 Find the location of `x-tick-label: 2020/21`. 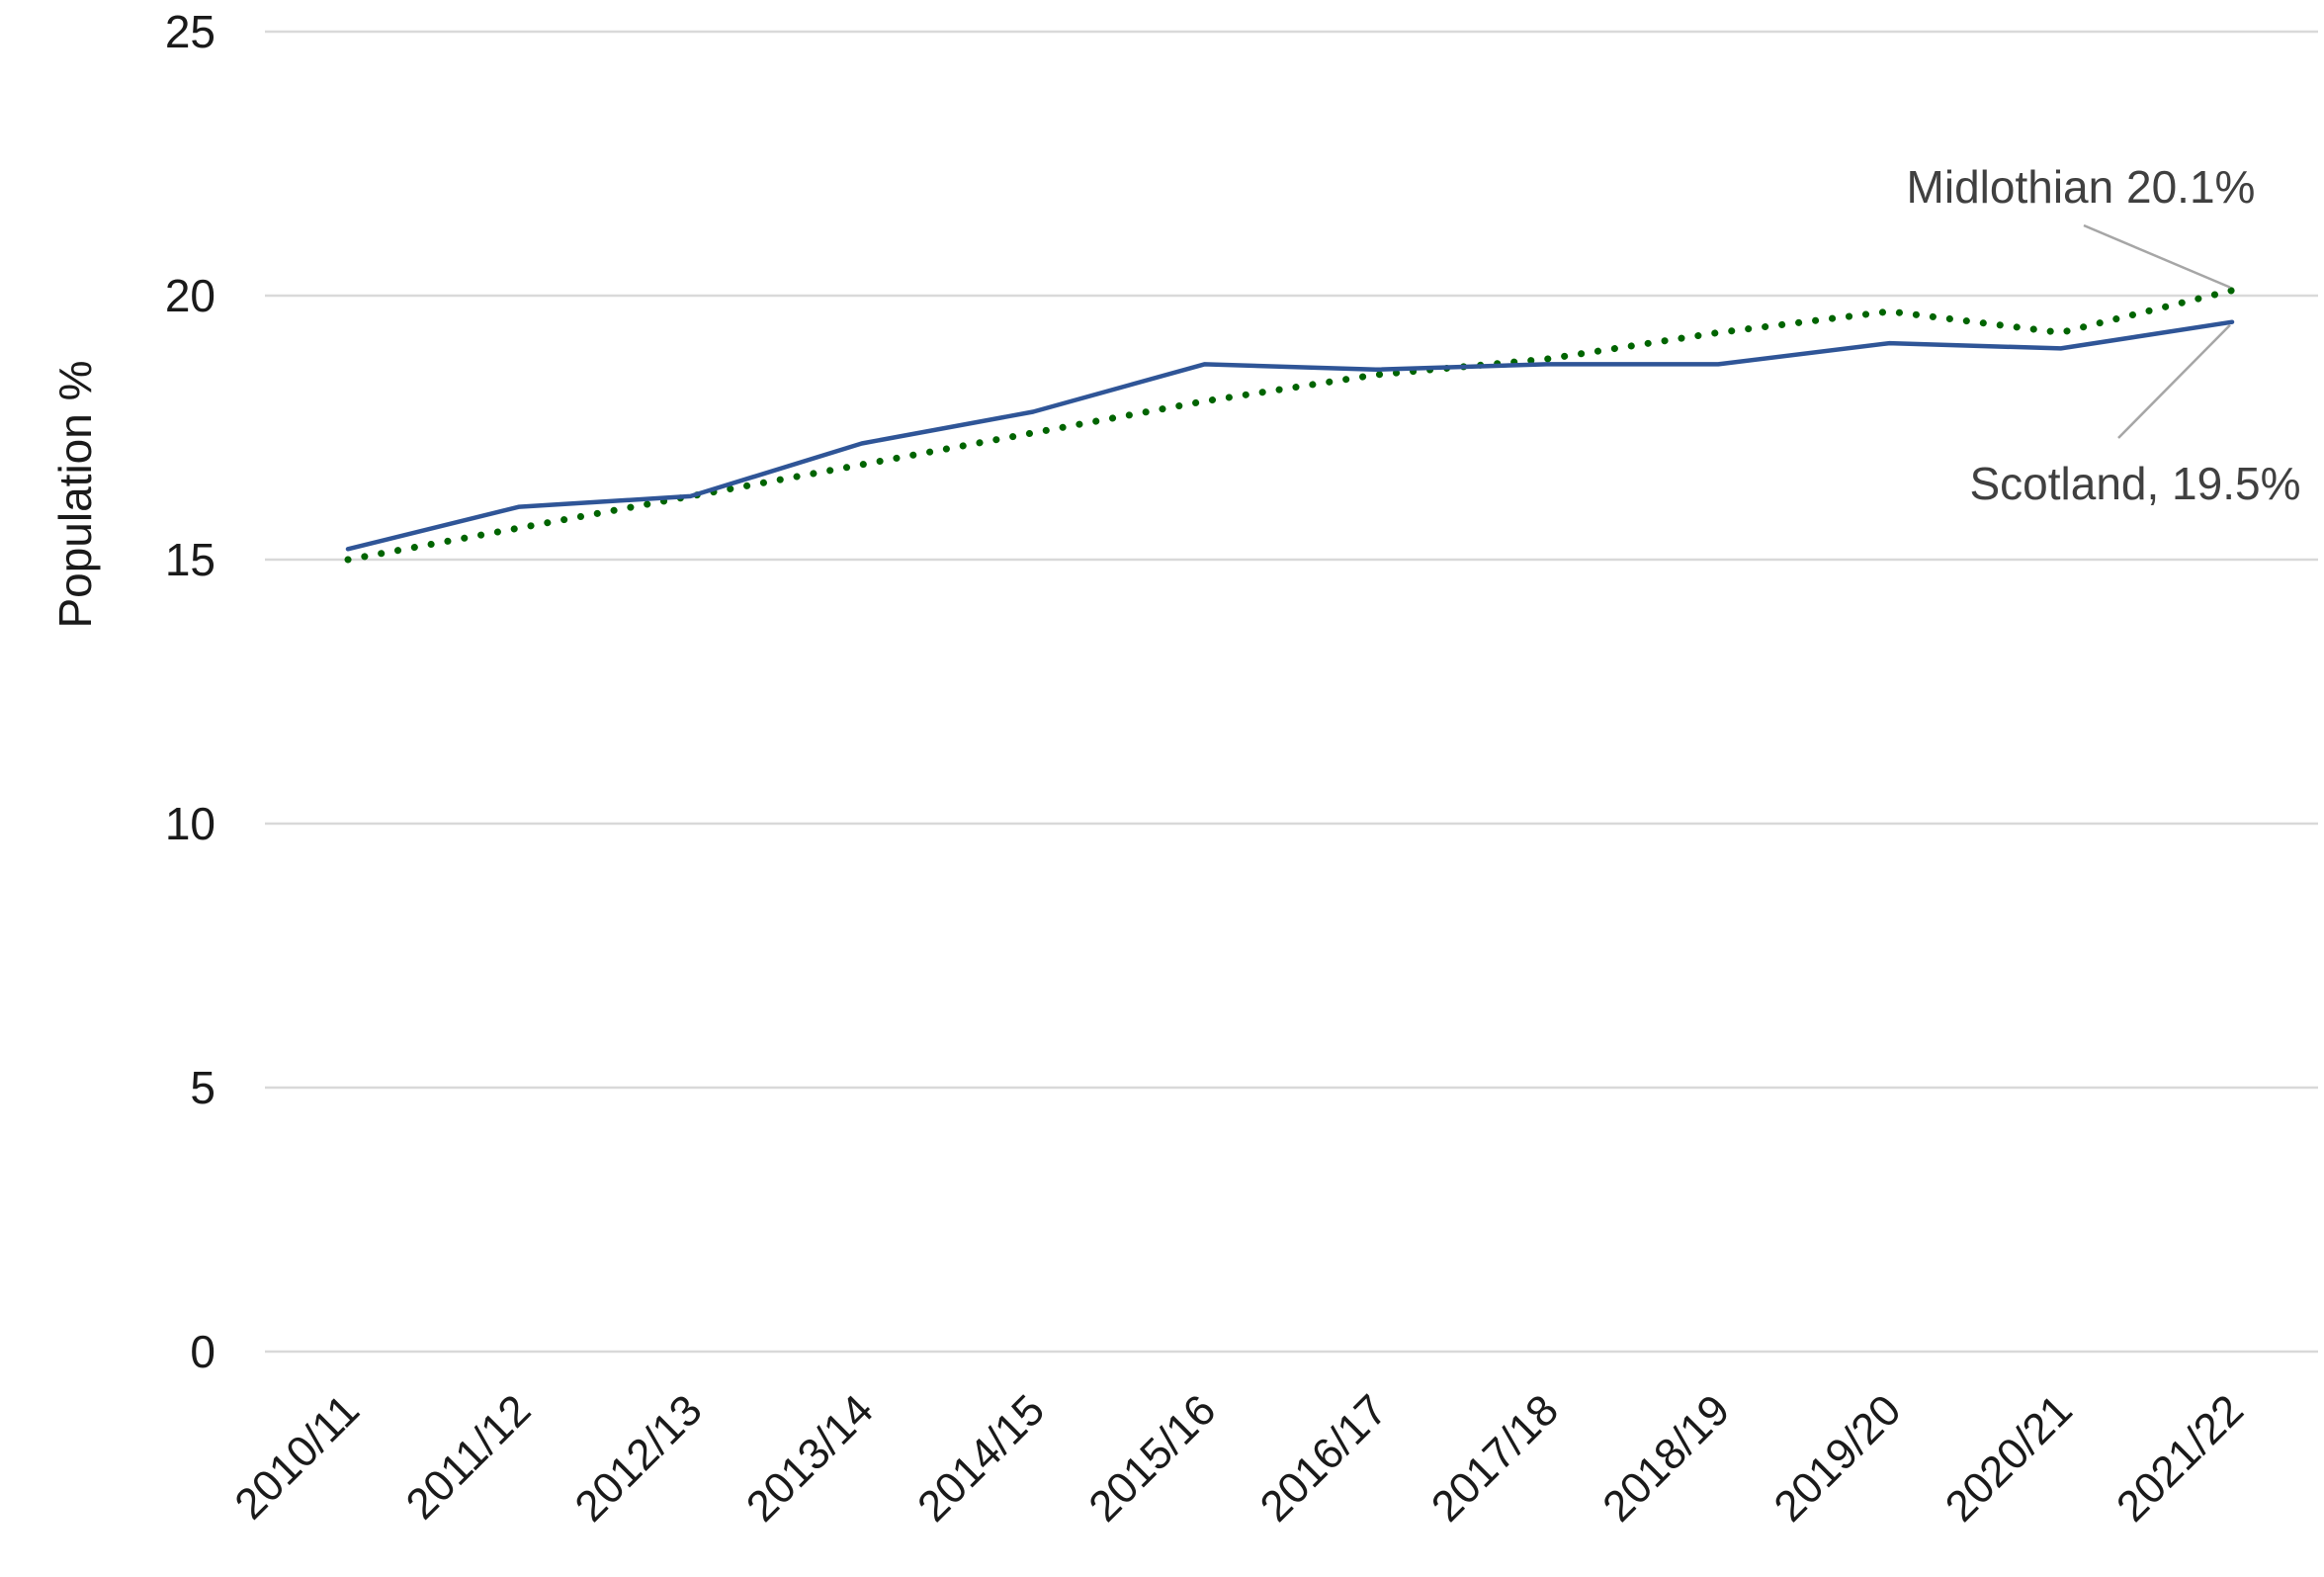

x-tick-label: 2020/21 is located at coordinates (2009, 1458).